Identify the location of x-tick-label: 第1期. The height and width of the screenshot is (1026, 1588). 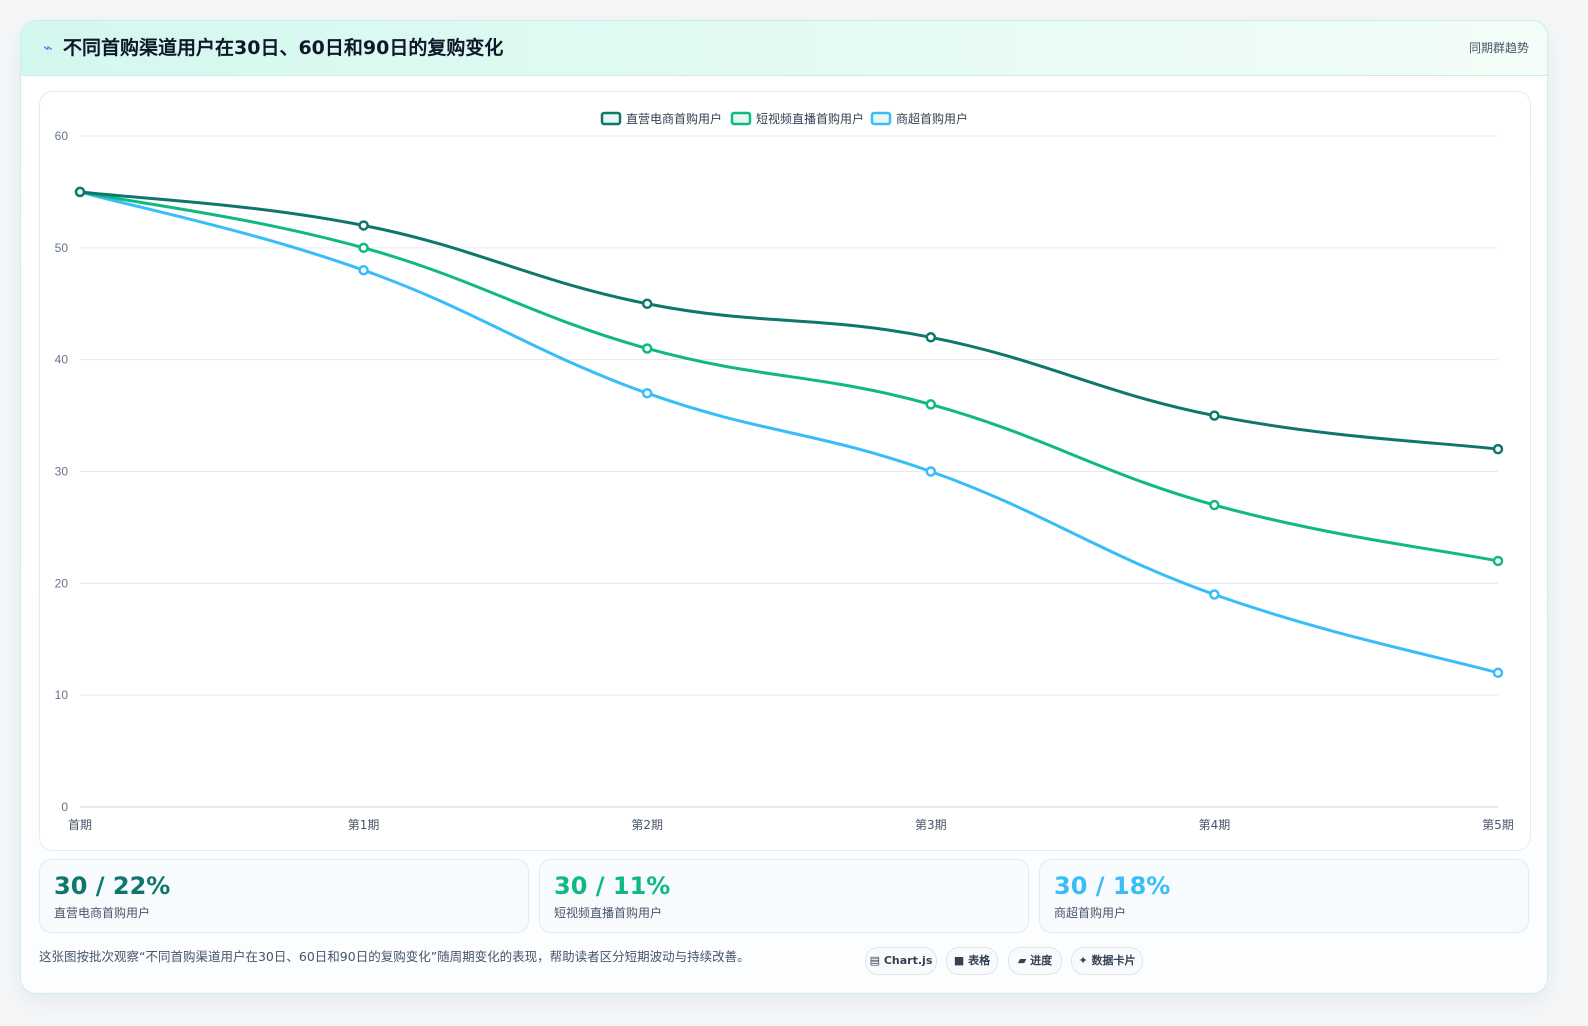
(364, 825).